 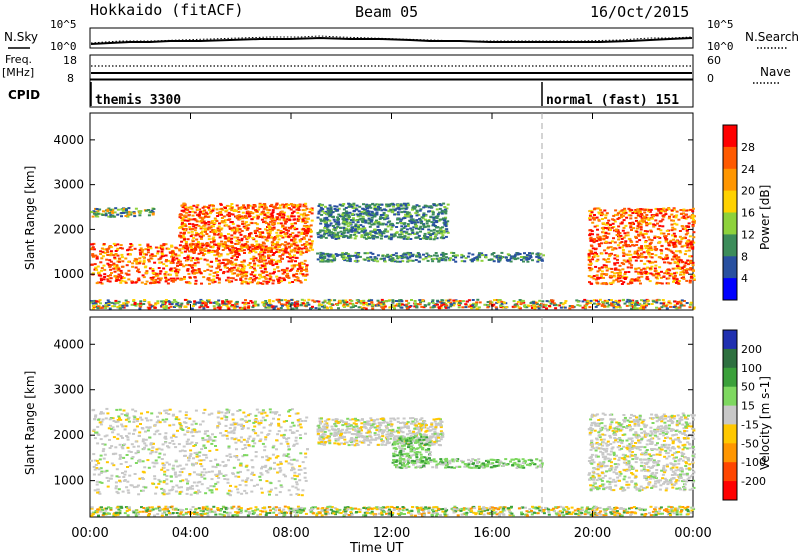 What do you see at coordinates (730, 158) in the screenshot?
I see `power-colorbar-segment` at bounding box center [730, 158].